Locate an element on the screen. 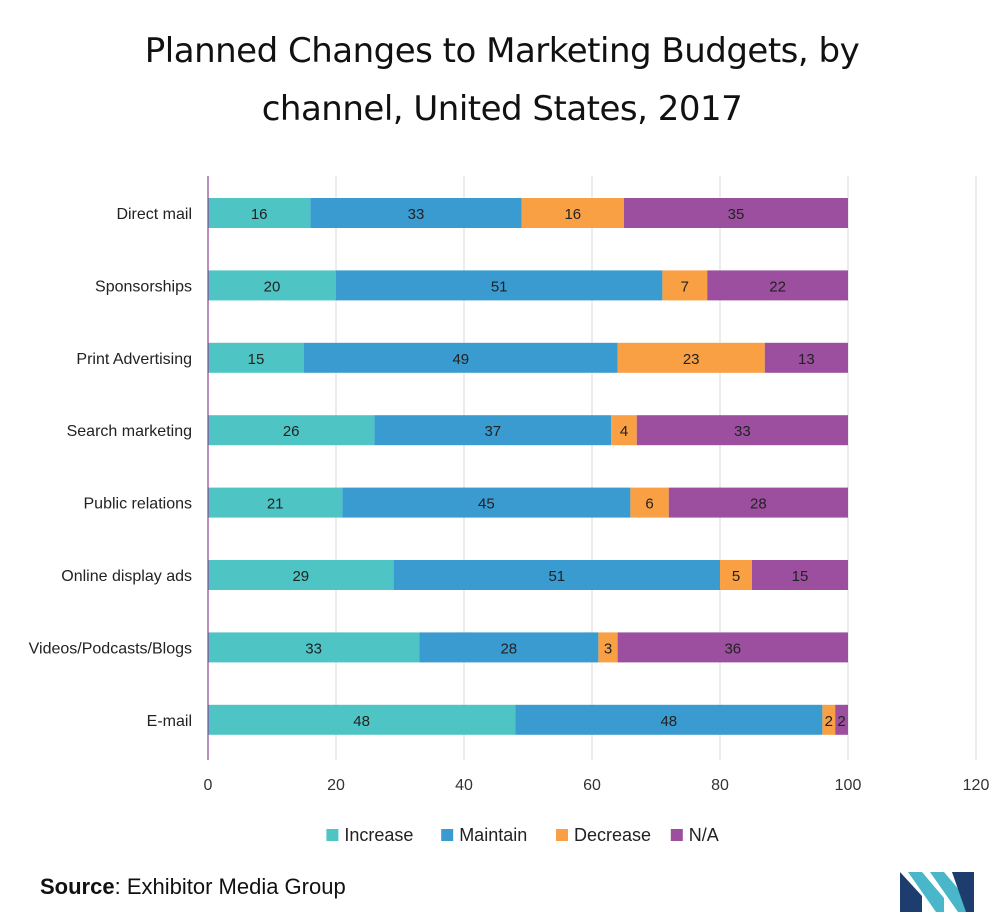 The height and width of the screenshot is (923, 1004). category-label: Videos/Podcasts/Blogs is located at coordinates (110, 648).